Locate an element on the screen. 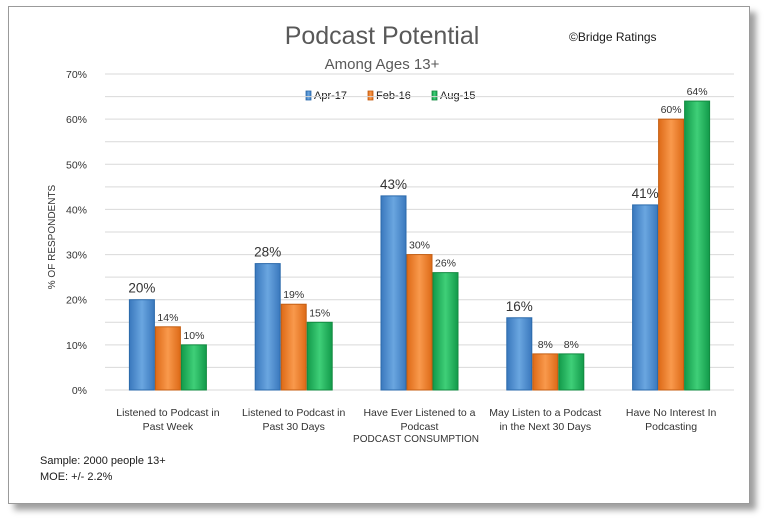  data-label: 20% is located at coordinates (141, 288).